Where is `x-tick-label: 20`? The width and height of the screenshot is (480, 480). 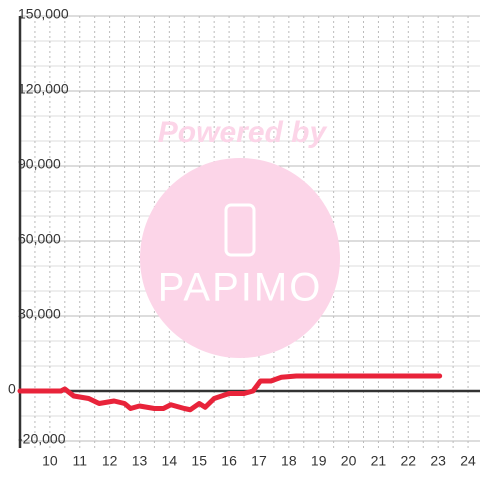
x-tick-label: 20 is located at coordinates (349, 461).